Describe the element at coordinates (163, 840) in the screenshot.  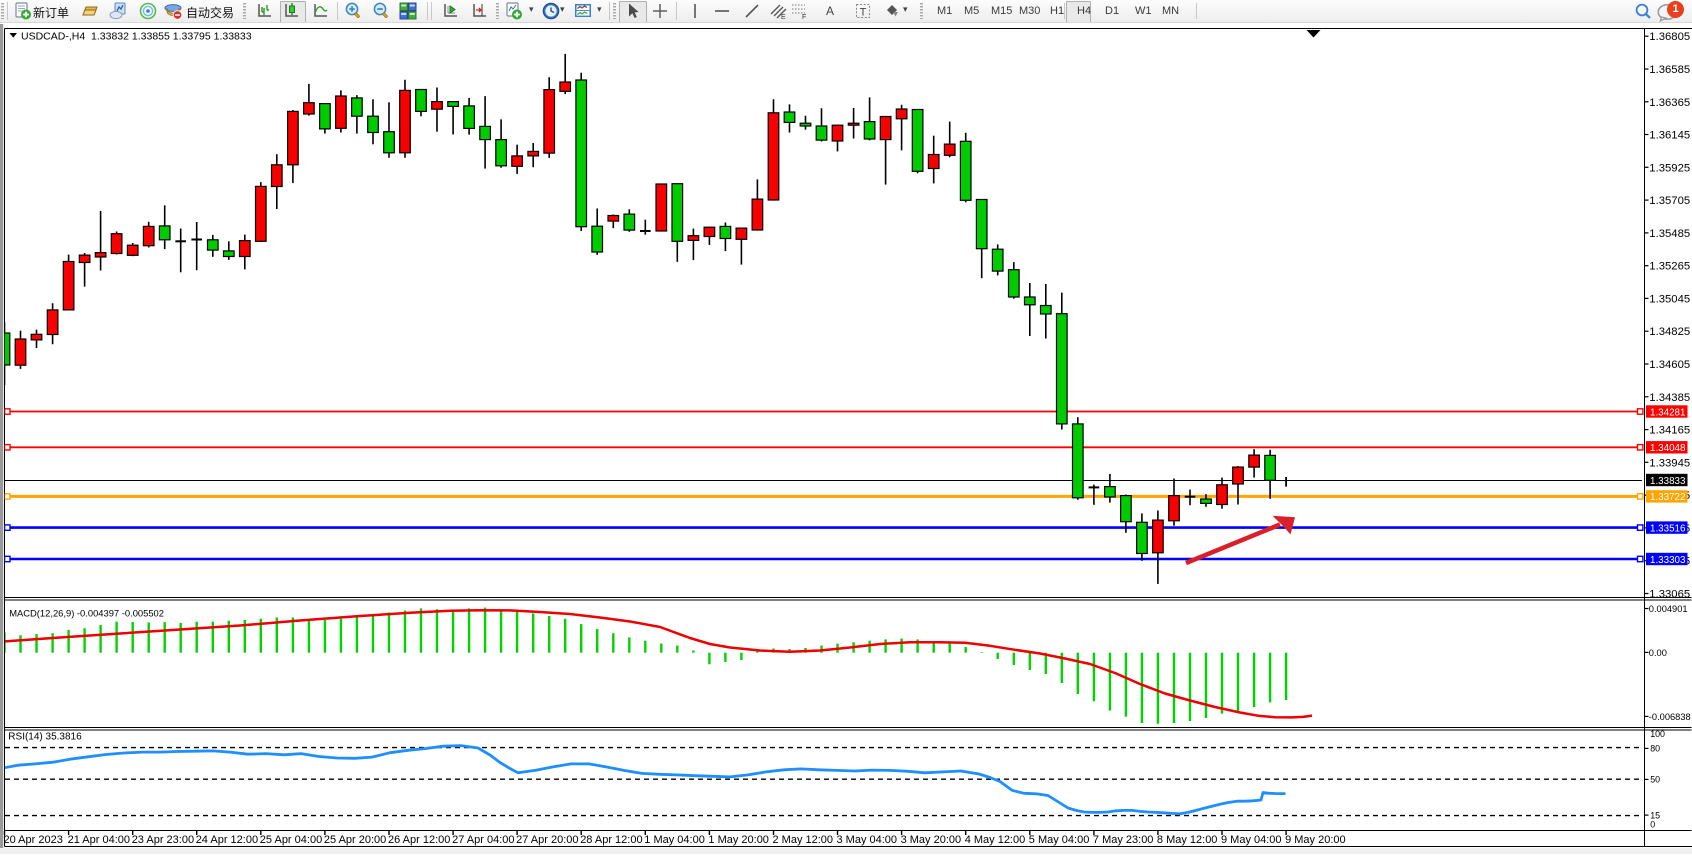
I see `svg-text: 23 Apr 23:00` at that location.